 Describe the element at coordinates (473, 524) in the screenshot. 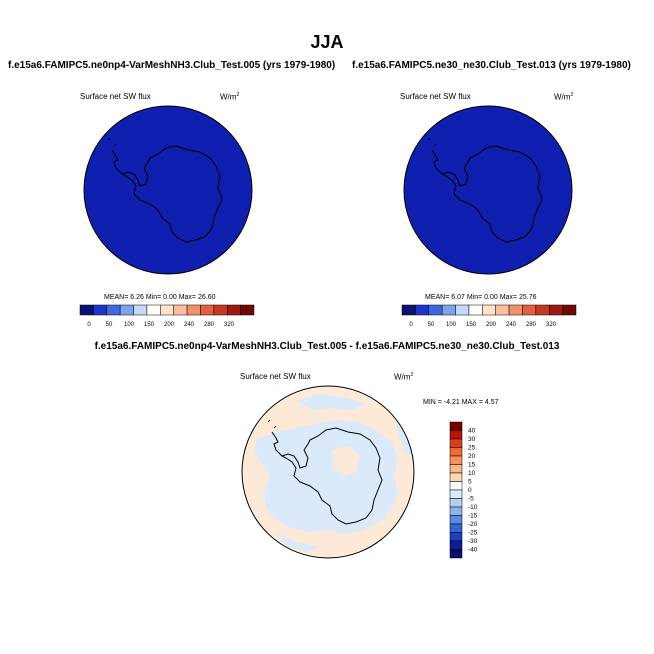

I see `diff-colorbar-tick-label: -20` at that location.